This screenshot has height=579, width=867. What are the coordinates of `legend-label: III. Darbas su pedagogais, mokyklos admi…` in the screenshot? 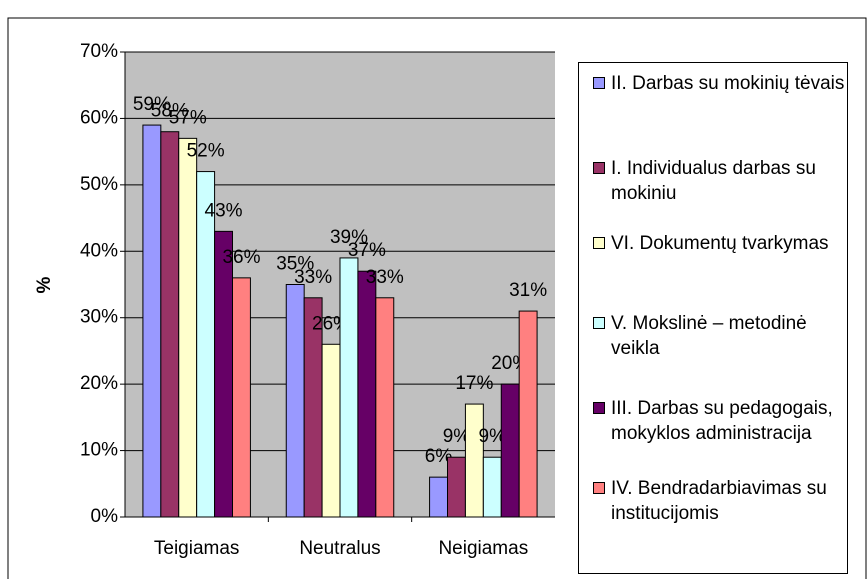 It's located at (722, 421).